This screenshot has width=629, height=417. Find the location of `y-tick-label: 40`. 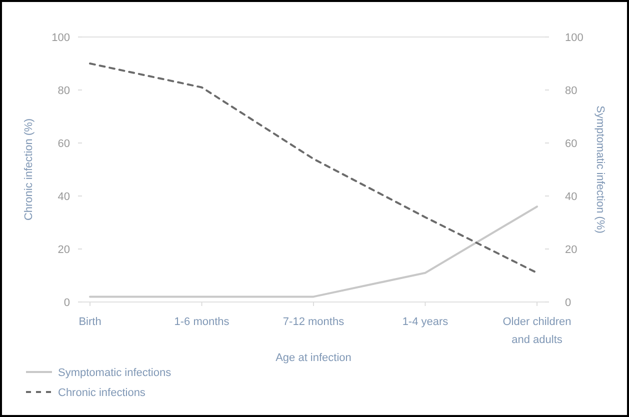

y-tick-label: 40 is located at coordinates (64, 196).